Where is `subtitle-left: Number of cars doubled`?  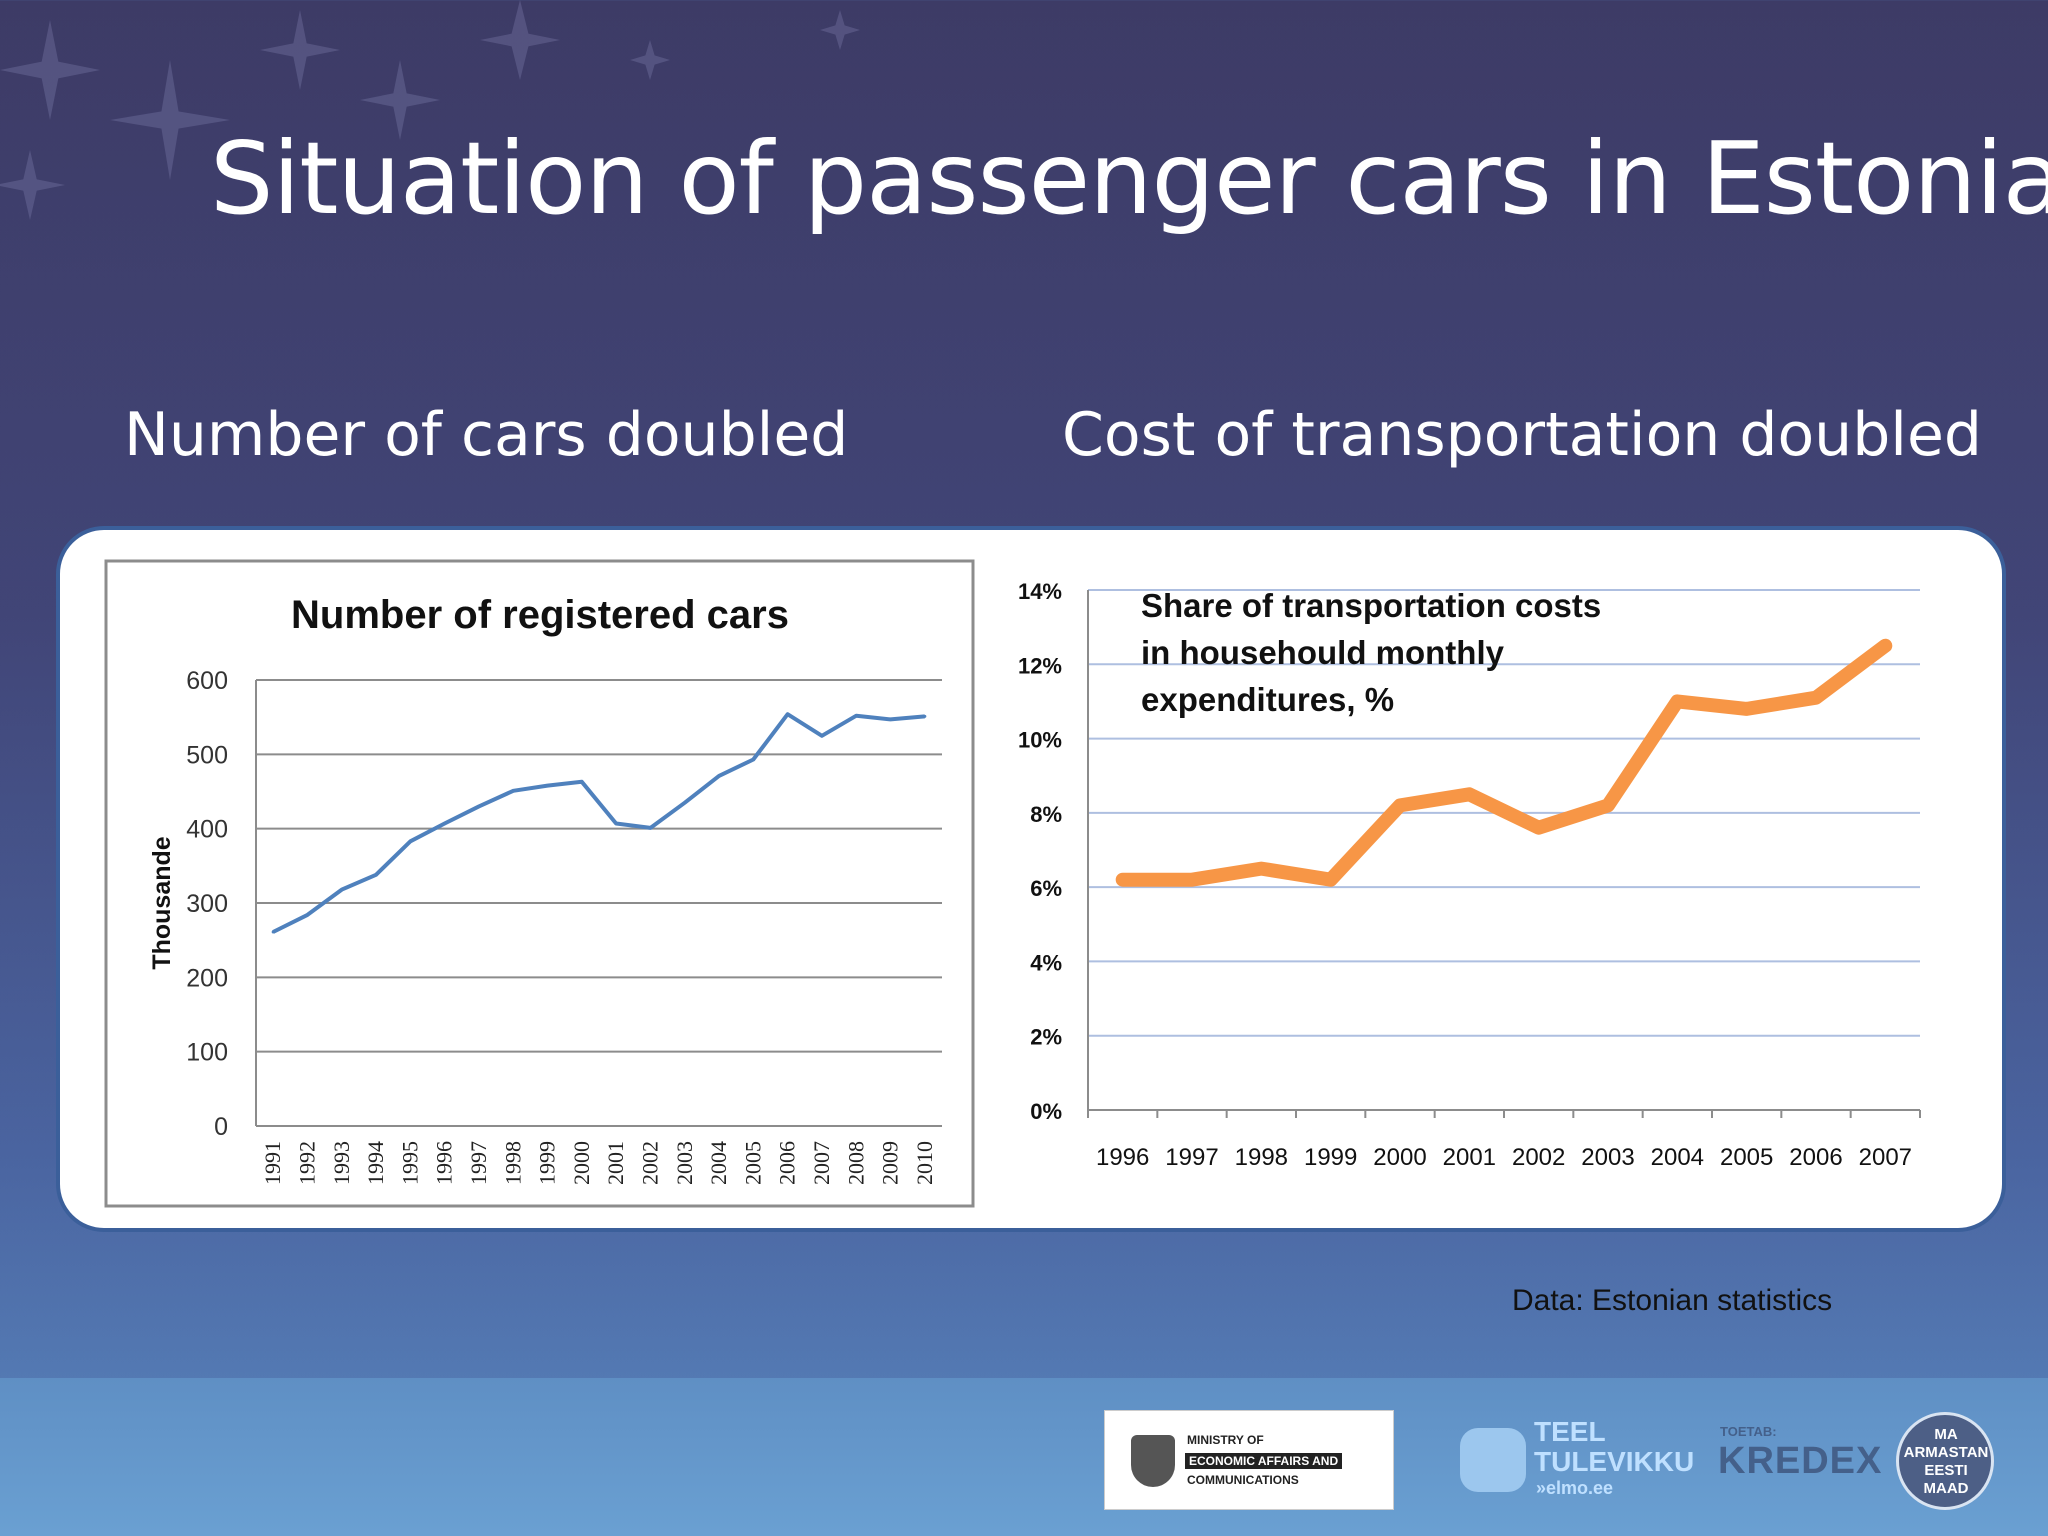 subtitle-left: Number of cars doubled is located at coordinates (486, 435).